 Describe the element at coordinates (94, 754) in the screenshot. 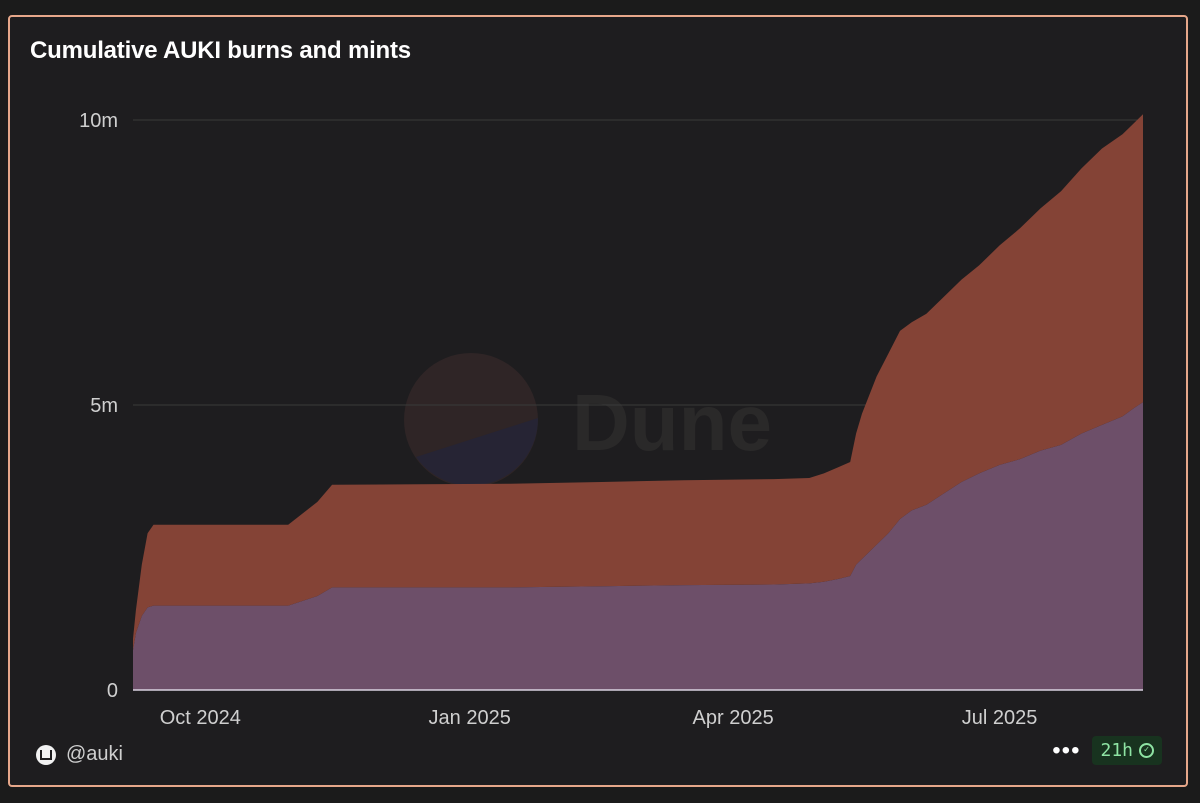

I see `owner-handle: @auki` at that location.